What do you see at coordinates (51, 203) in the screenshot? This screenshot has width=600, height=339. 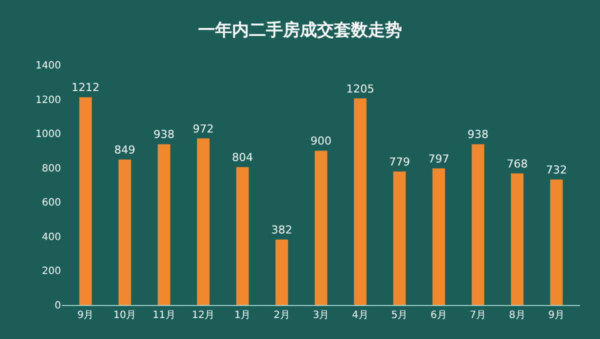 I see `y-tick-label: 600` at bounding box center [51, 203].